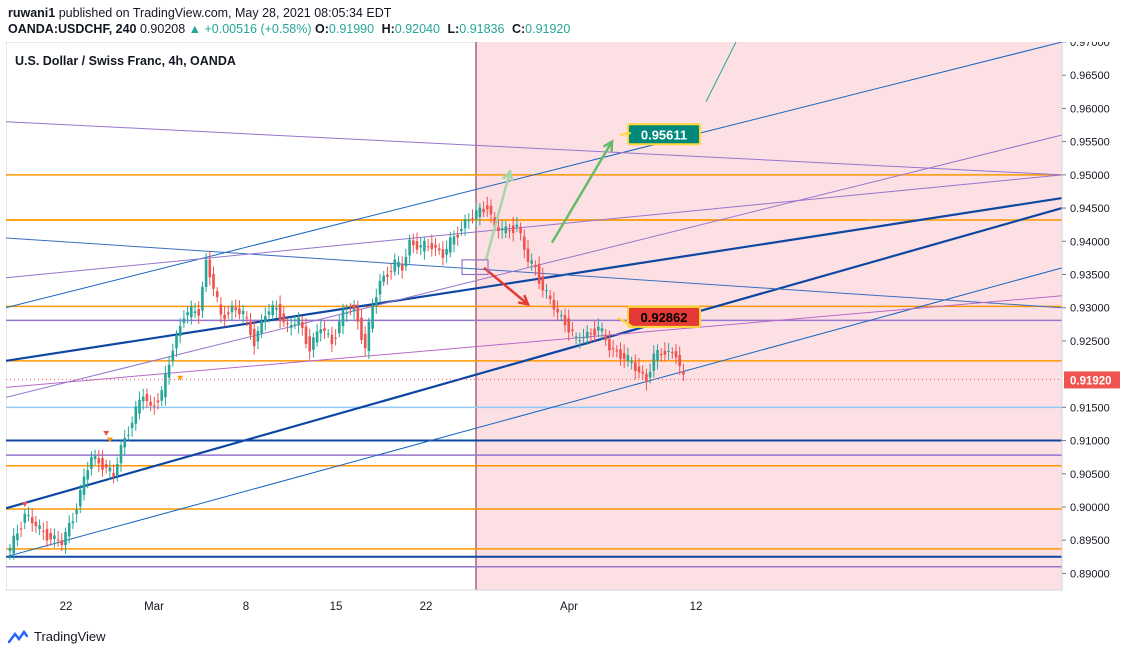 The height and width of the screenshot is (657, 1139). Describe the element at coordinates (664, 134) in the screenshot. I see `callout-0-95611: 0.95611` at that location.